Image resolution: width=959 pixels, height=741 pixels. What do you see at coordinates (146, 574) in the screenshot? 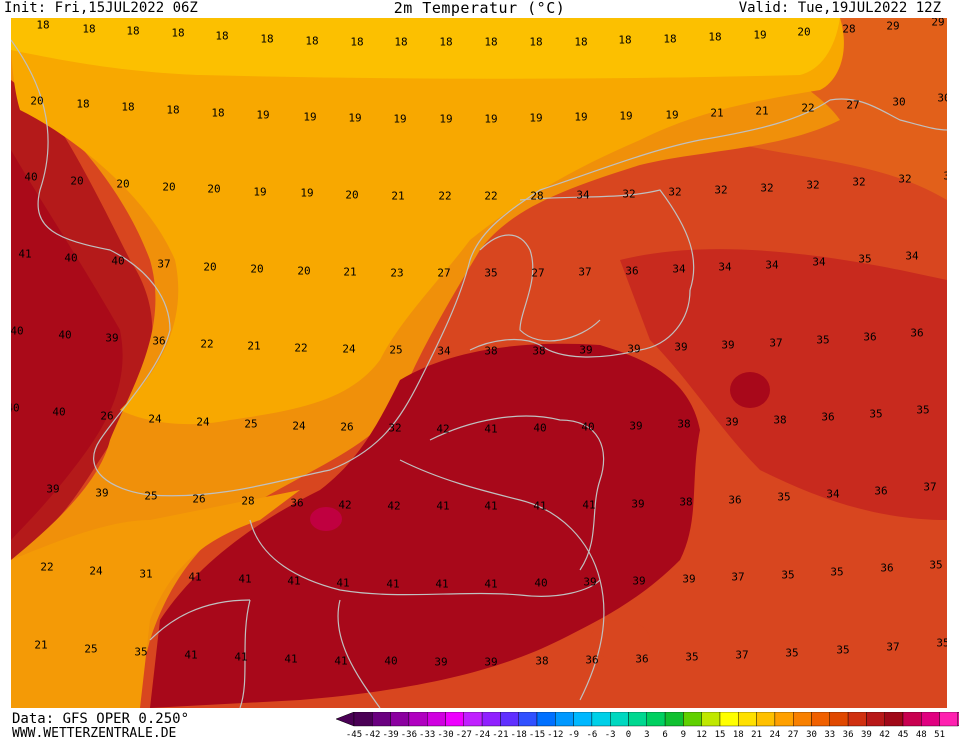
I see `temperature-value: 31` at bounding box center [146, 574].